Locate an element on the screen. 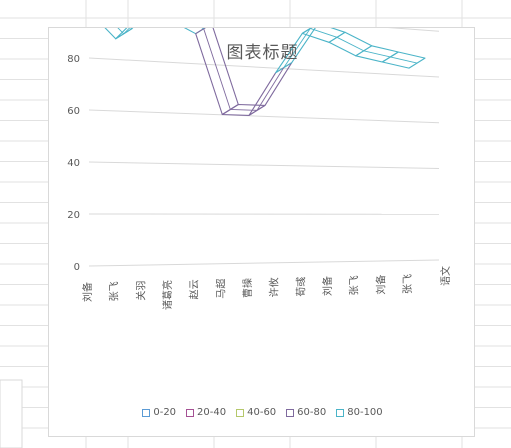 Image resolution: width=511 pixels, height=448 pixels. y-tick-label: 40 is located at coordinates (73, 163).